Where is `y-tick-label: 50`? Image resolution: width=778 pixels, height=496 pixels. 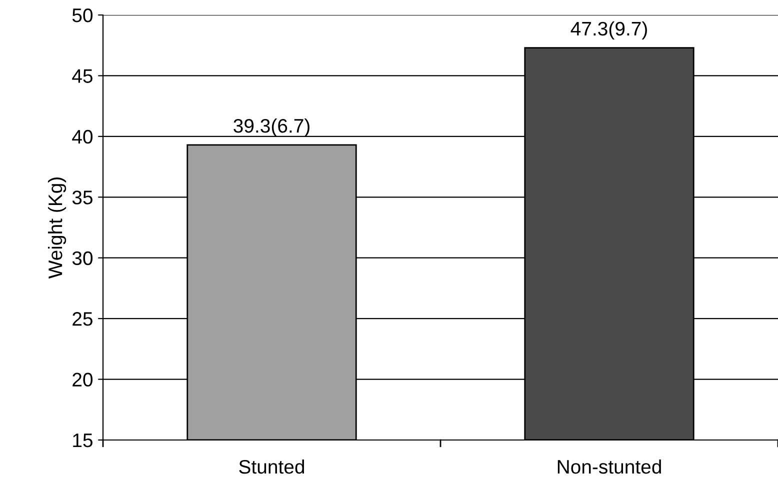 y-tick-label: 50 is located at coordinates (82, 15).